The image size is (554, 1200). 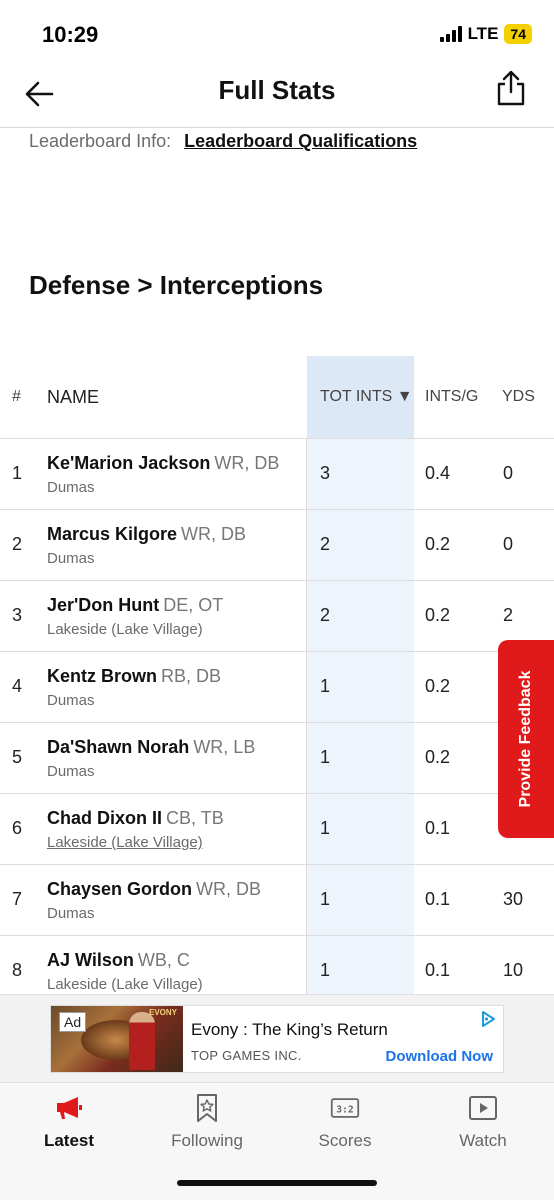 What do you see at coordinates (17, 615) in the screenshot?
I see `rank-cell: 3` at bounding box center [17, 615].